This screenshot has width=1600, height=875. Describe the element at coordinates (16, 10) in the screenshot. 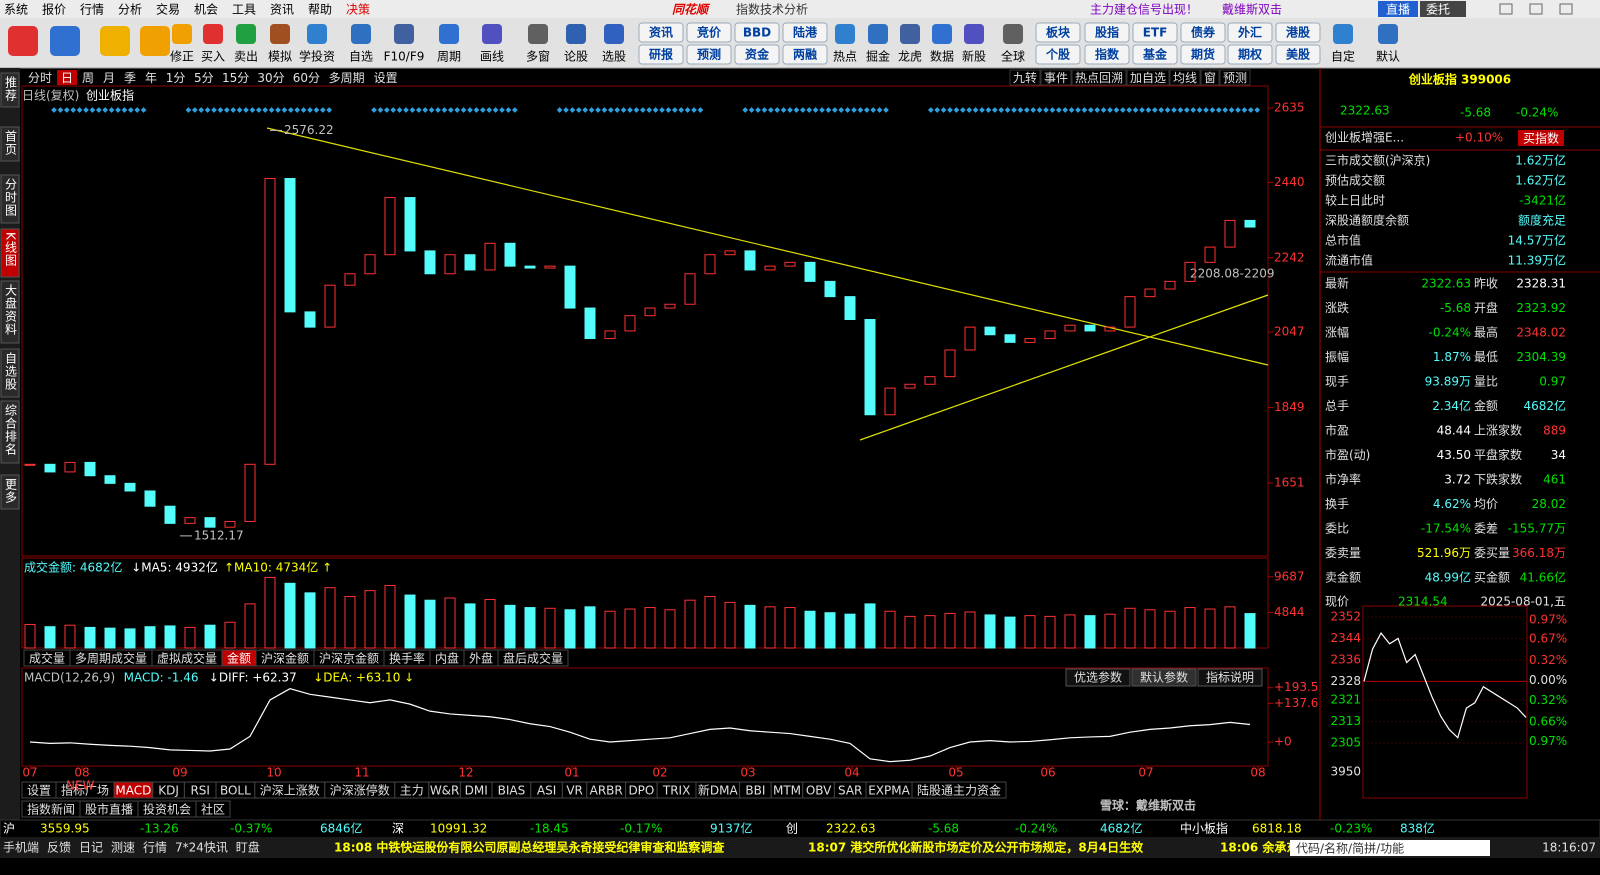

I see `menu-item: 系统` at that location.